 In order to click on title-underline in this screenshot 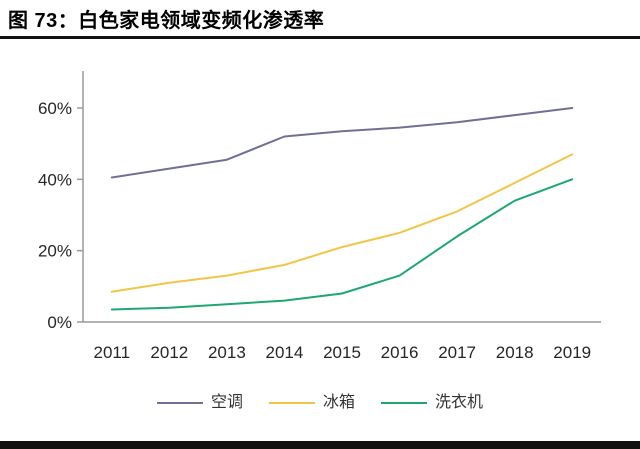, I will do `click(320, 37)`.